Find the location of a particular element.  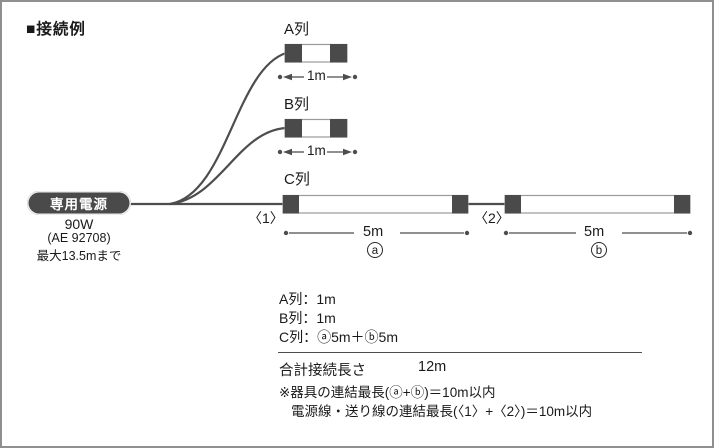

dimension-row-a-1m is located at coordinates (317, 77).